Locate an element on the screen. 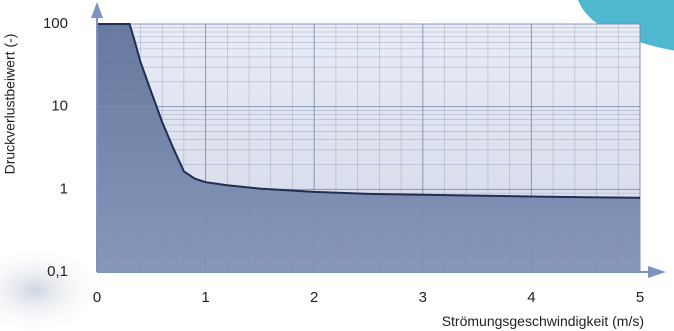  x-tick-label: 2 is located at coordinates (314, 297).